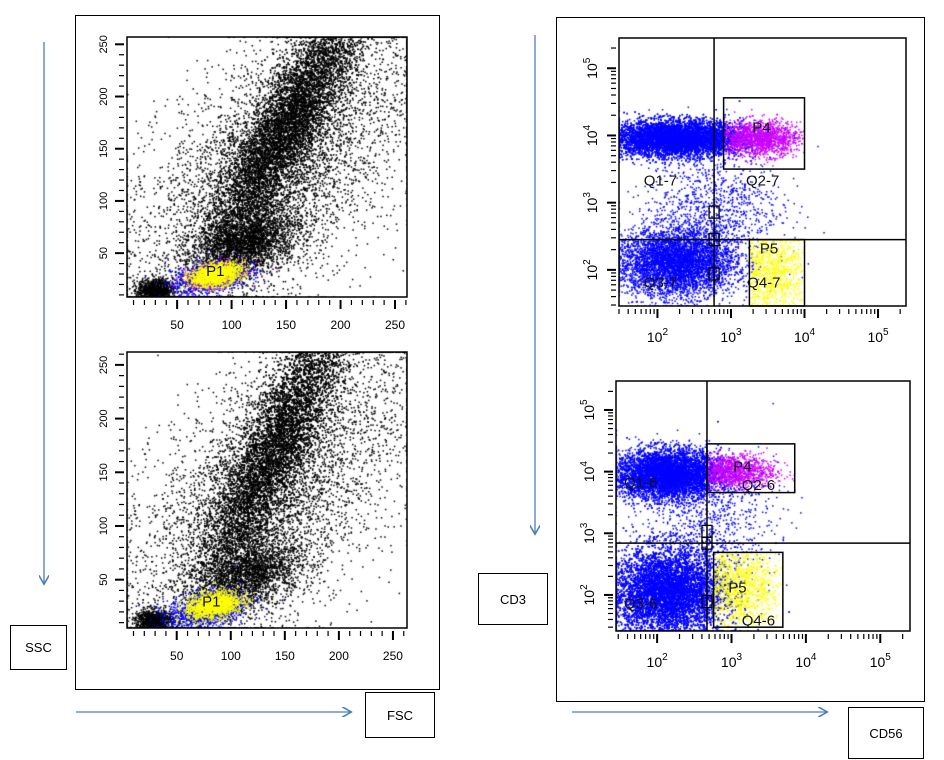 The image size is (944, 760). What do you see at coordinates (640, 604) in the screenshot?
I see `gate-label: Q3-6` at bounding box center [640, 604].